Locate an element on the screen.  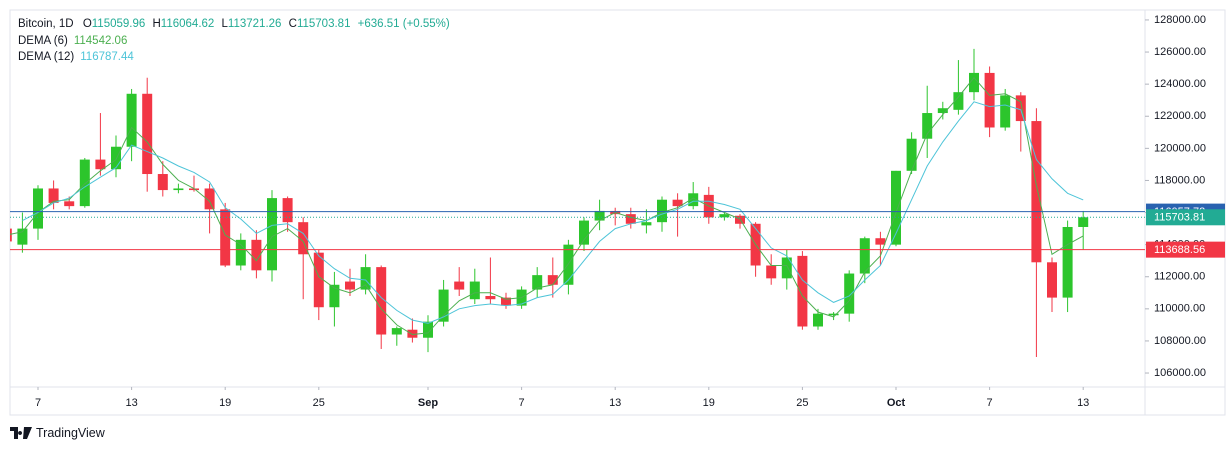
footer: TradingView is located at coordinates (57, 433).